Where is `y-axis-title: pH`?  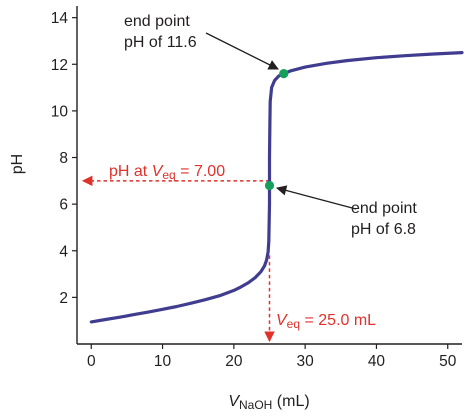
y-axis-title: pH is located at coordinates (17, 164).